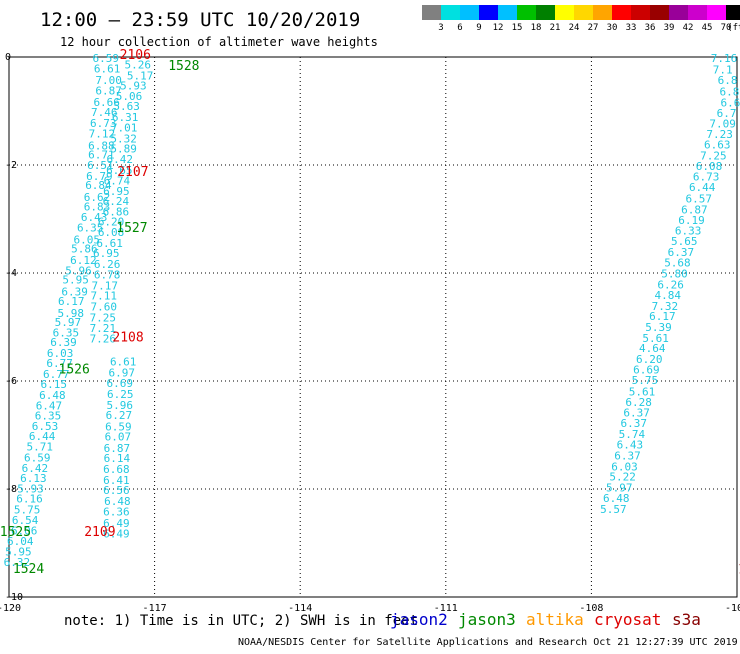  What do you see at coordinates (125, 117) in the screenshot?
I see `wave-height-value: 6.31` at bounding box center [125, 117].